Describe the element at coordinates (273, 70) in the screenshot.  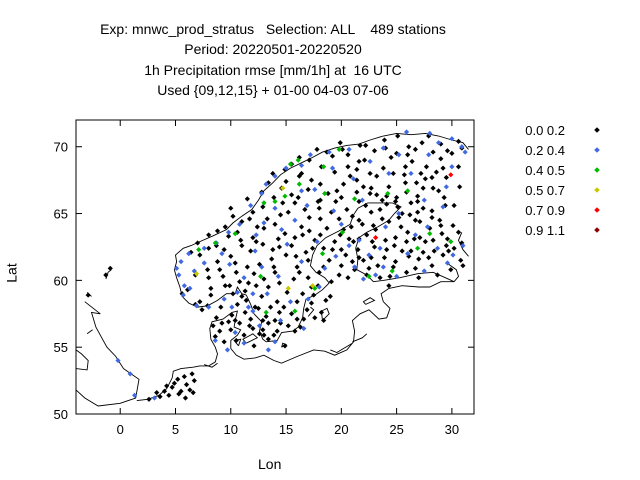
I see `chart-title-line-3: 1h Precipitation rmse [mm/1h] at 16 UTC` at that location.